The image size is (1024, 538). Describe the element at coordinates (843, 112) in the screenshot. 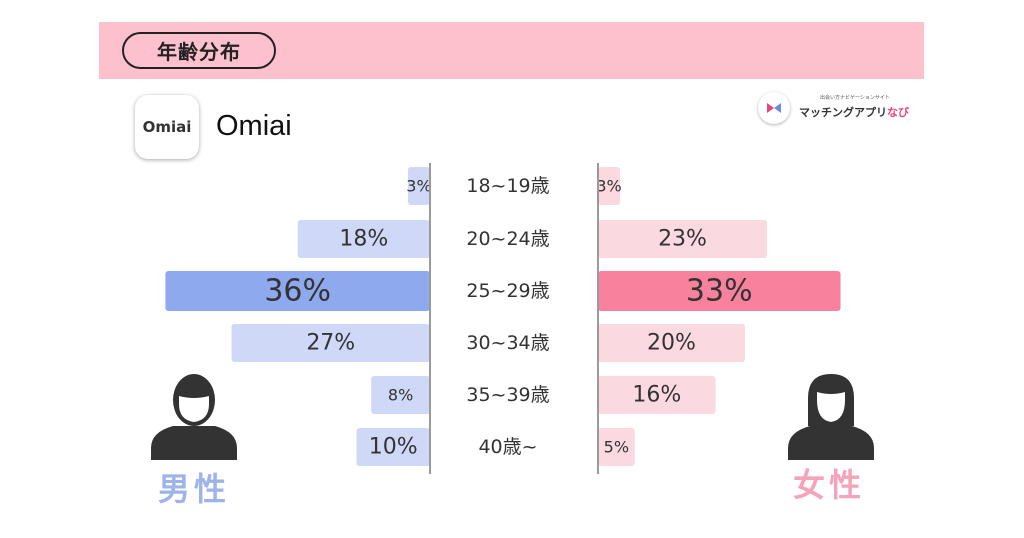

I see `brand-name-main: マッチングアプリ` at that location.